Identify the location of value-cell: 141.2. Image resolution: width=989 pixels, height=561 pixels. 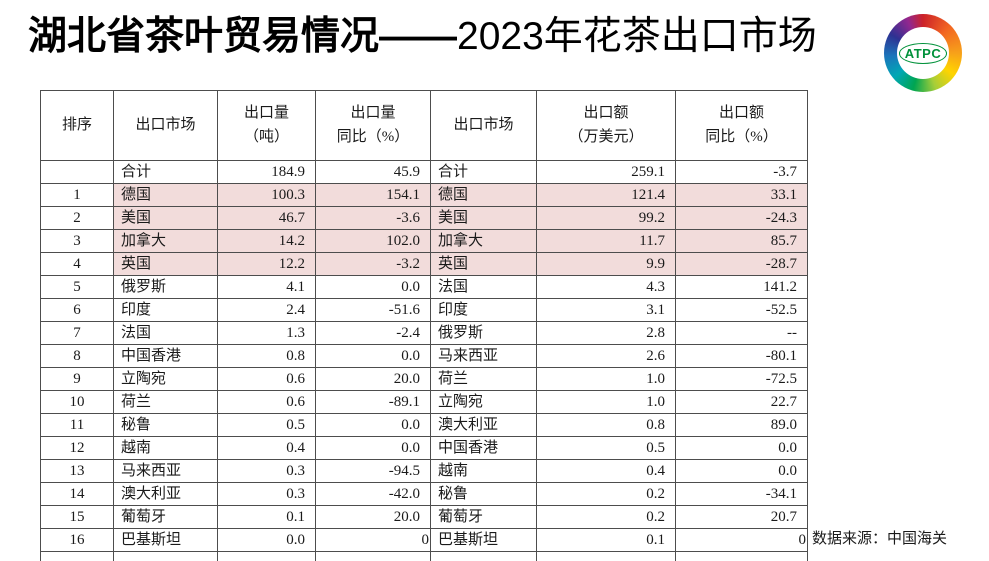
(742, 287).